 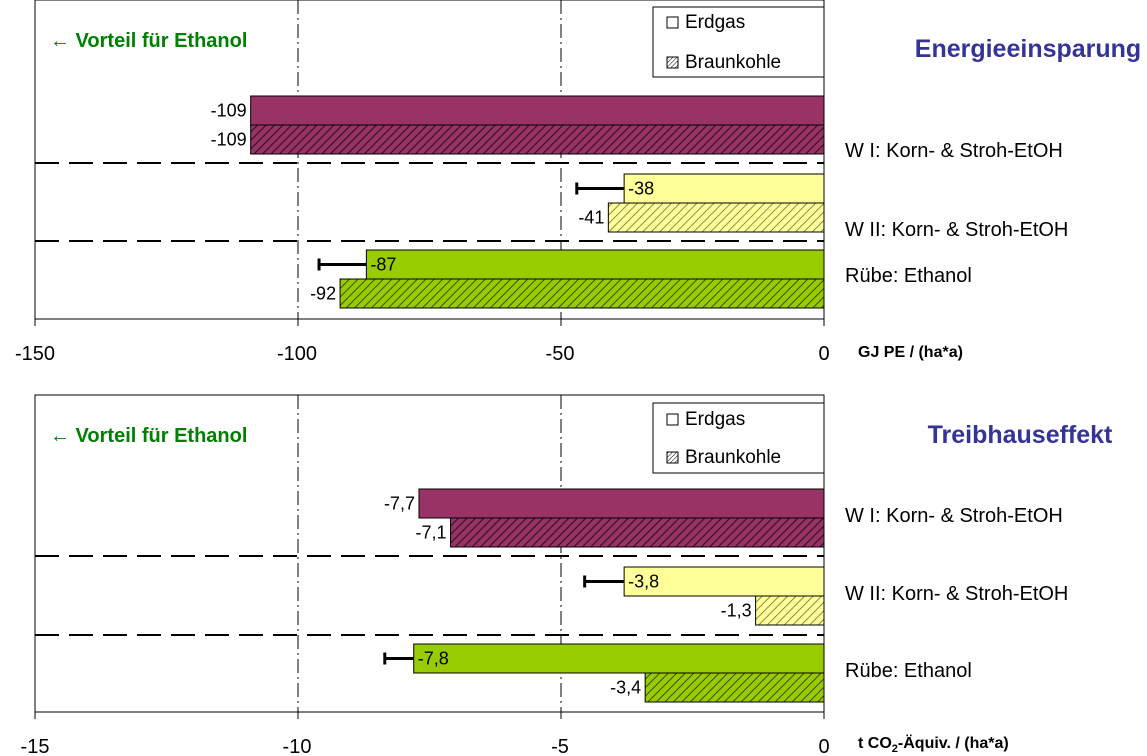 I want to click on x-tick-label: -10, so click(x=297, y=746).